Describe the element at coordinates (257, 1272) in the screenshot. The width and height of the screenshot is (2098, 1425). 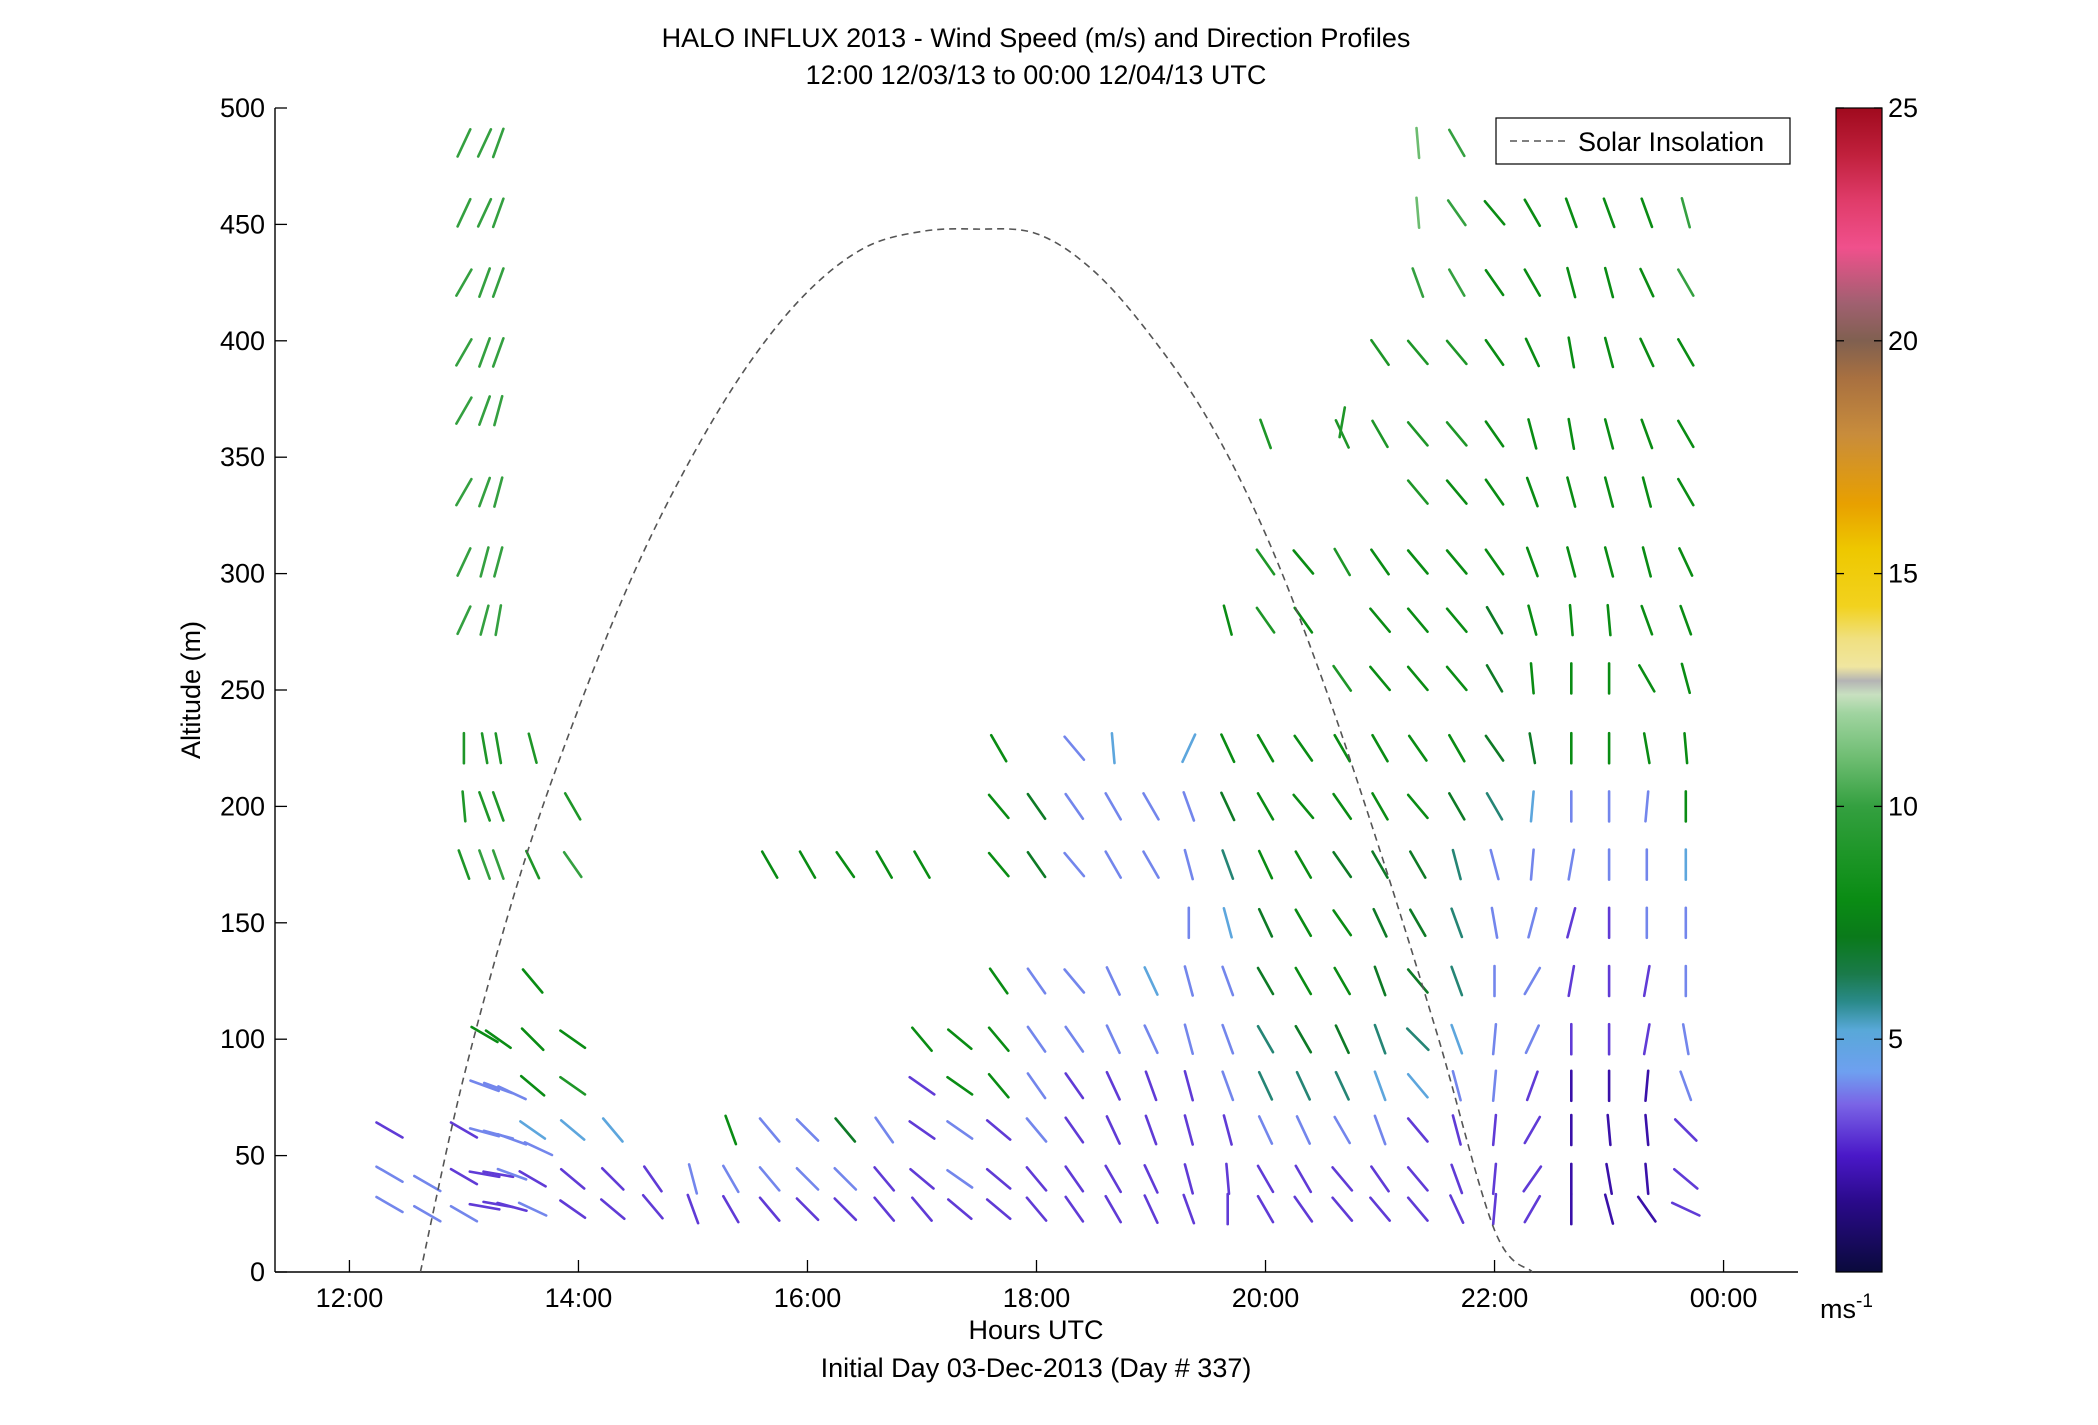
I see `y-tick-label: 0` at that location.